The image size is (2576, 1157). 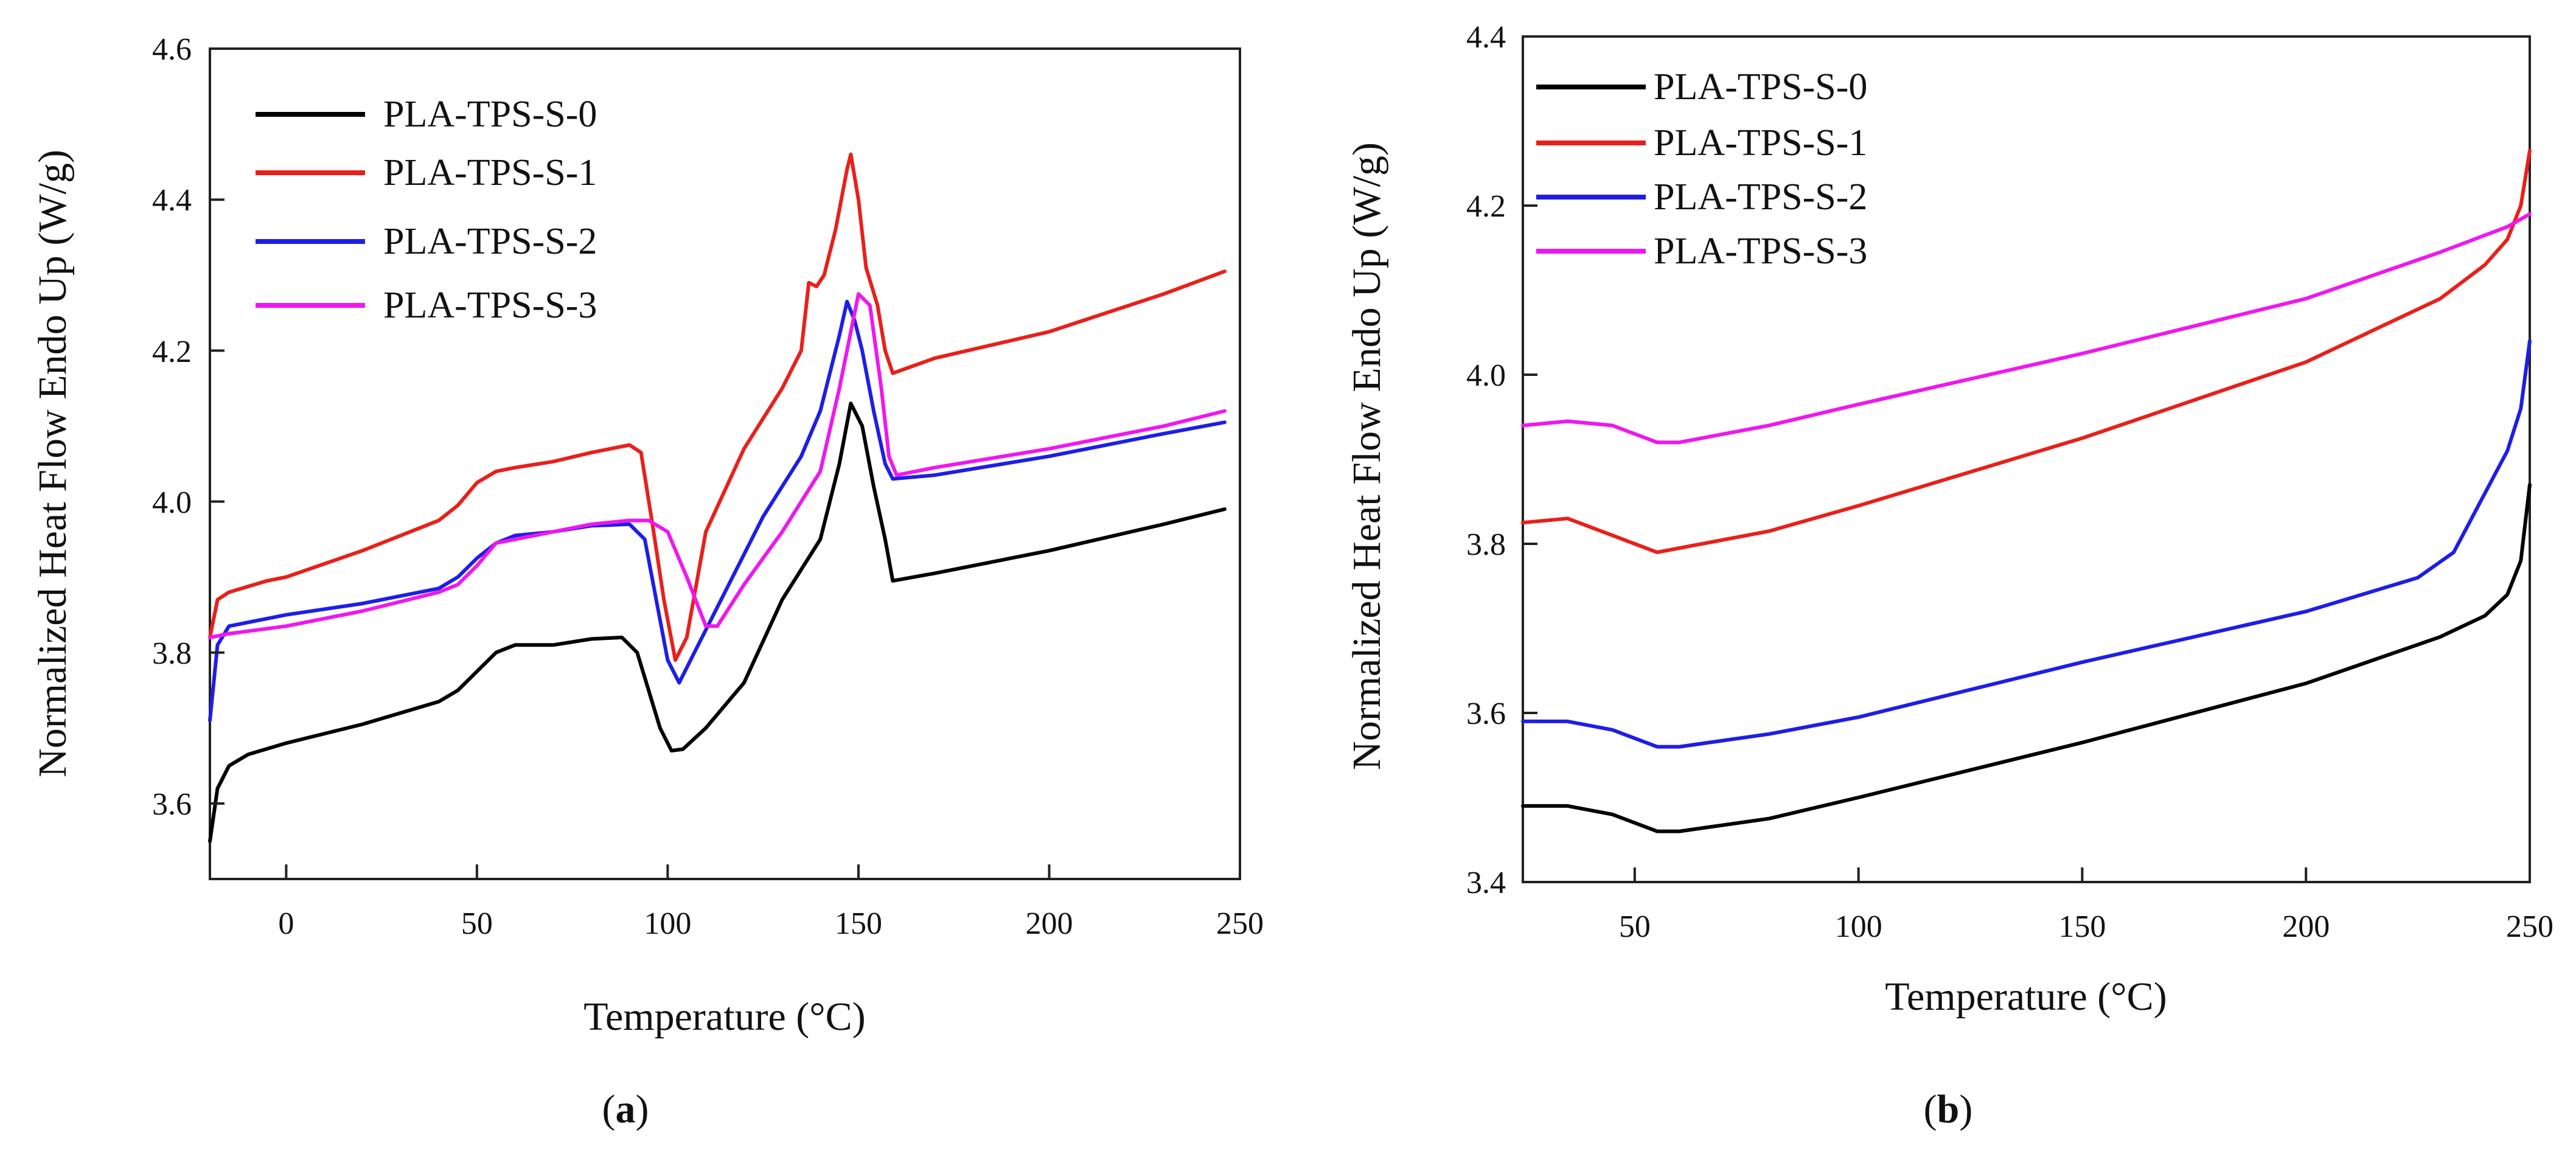 What do you see at coordinates (2306, 926) in the screenshot?
I see `x-tick-label-b-3: 200` at bounding box center [2306, 926].